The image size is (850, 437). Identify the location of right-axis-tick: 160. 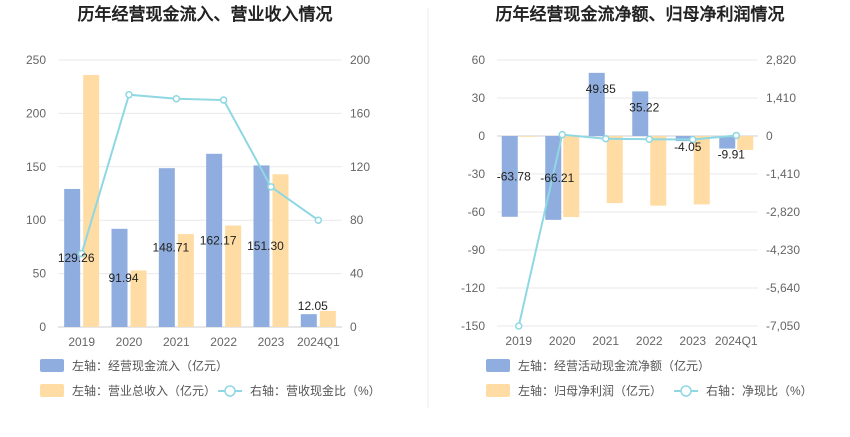
(360, 113).